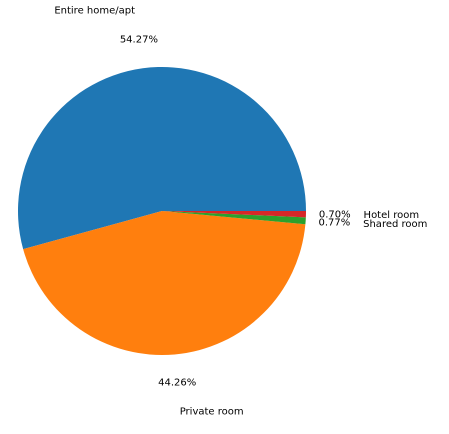 The width and height of the screenshot is (449, 434). I want to click on pie-category-label: Private room, so click(212, 411).